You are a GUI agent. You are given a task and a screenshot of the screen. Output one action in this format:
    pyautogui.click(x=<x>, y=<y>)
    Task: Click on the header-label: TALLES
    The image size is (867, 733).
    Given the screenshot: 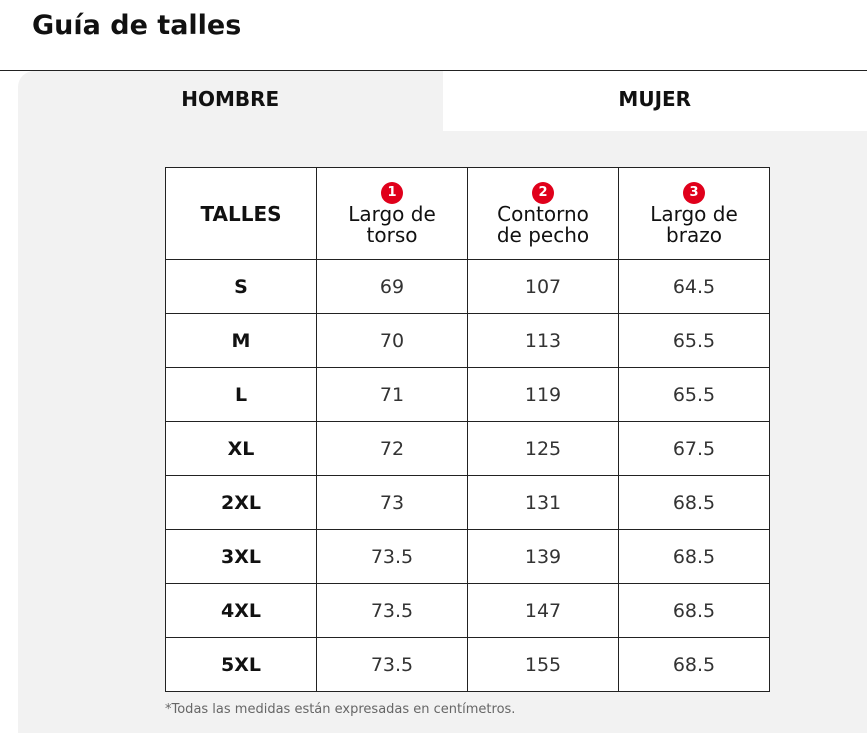 What is the action you would take?
    pyautogui.click(x=241, y=213)
    